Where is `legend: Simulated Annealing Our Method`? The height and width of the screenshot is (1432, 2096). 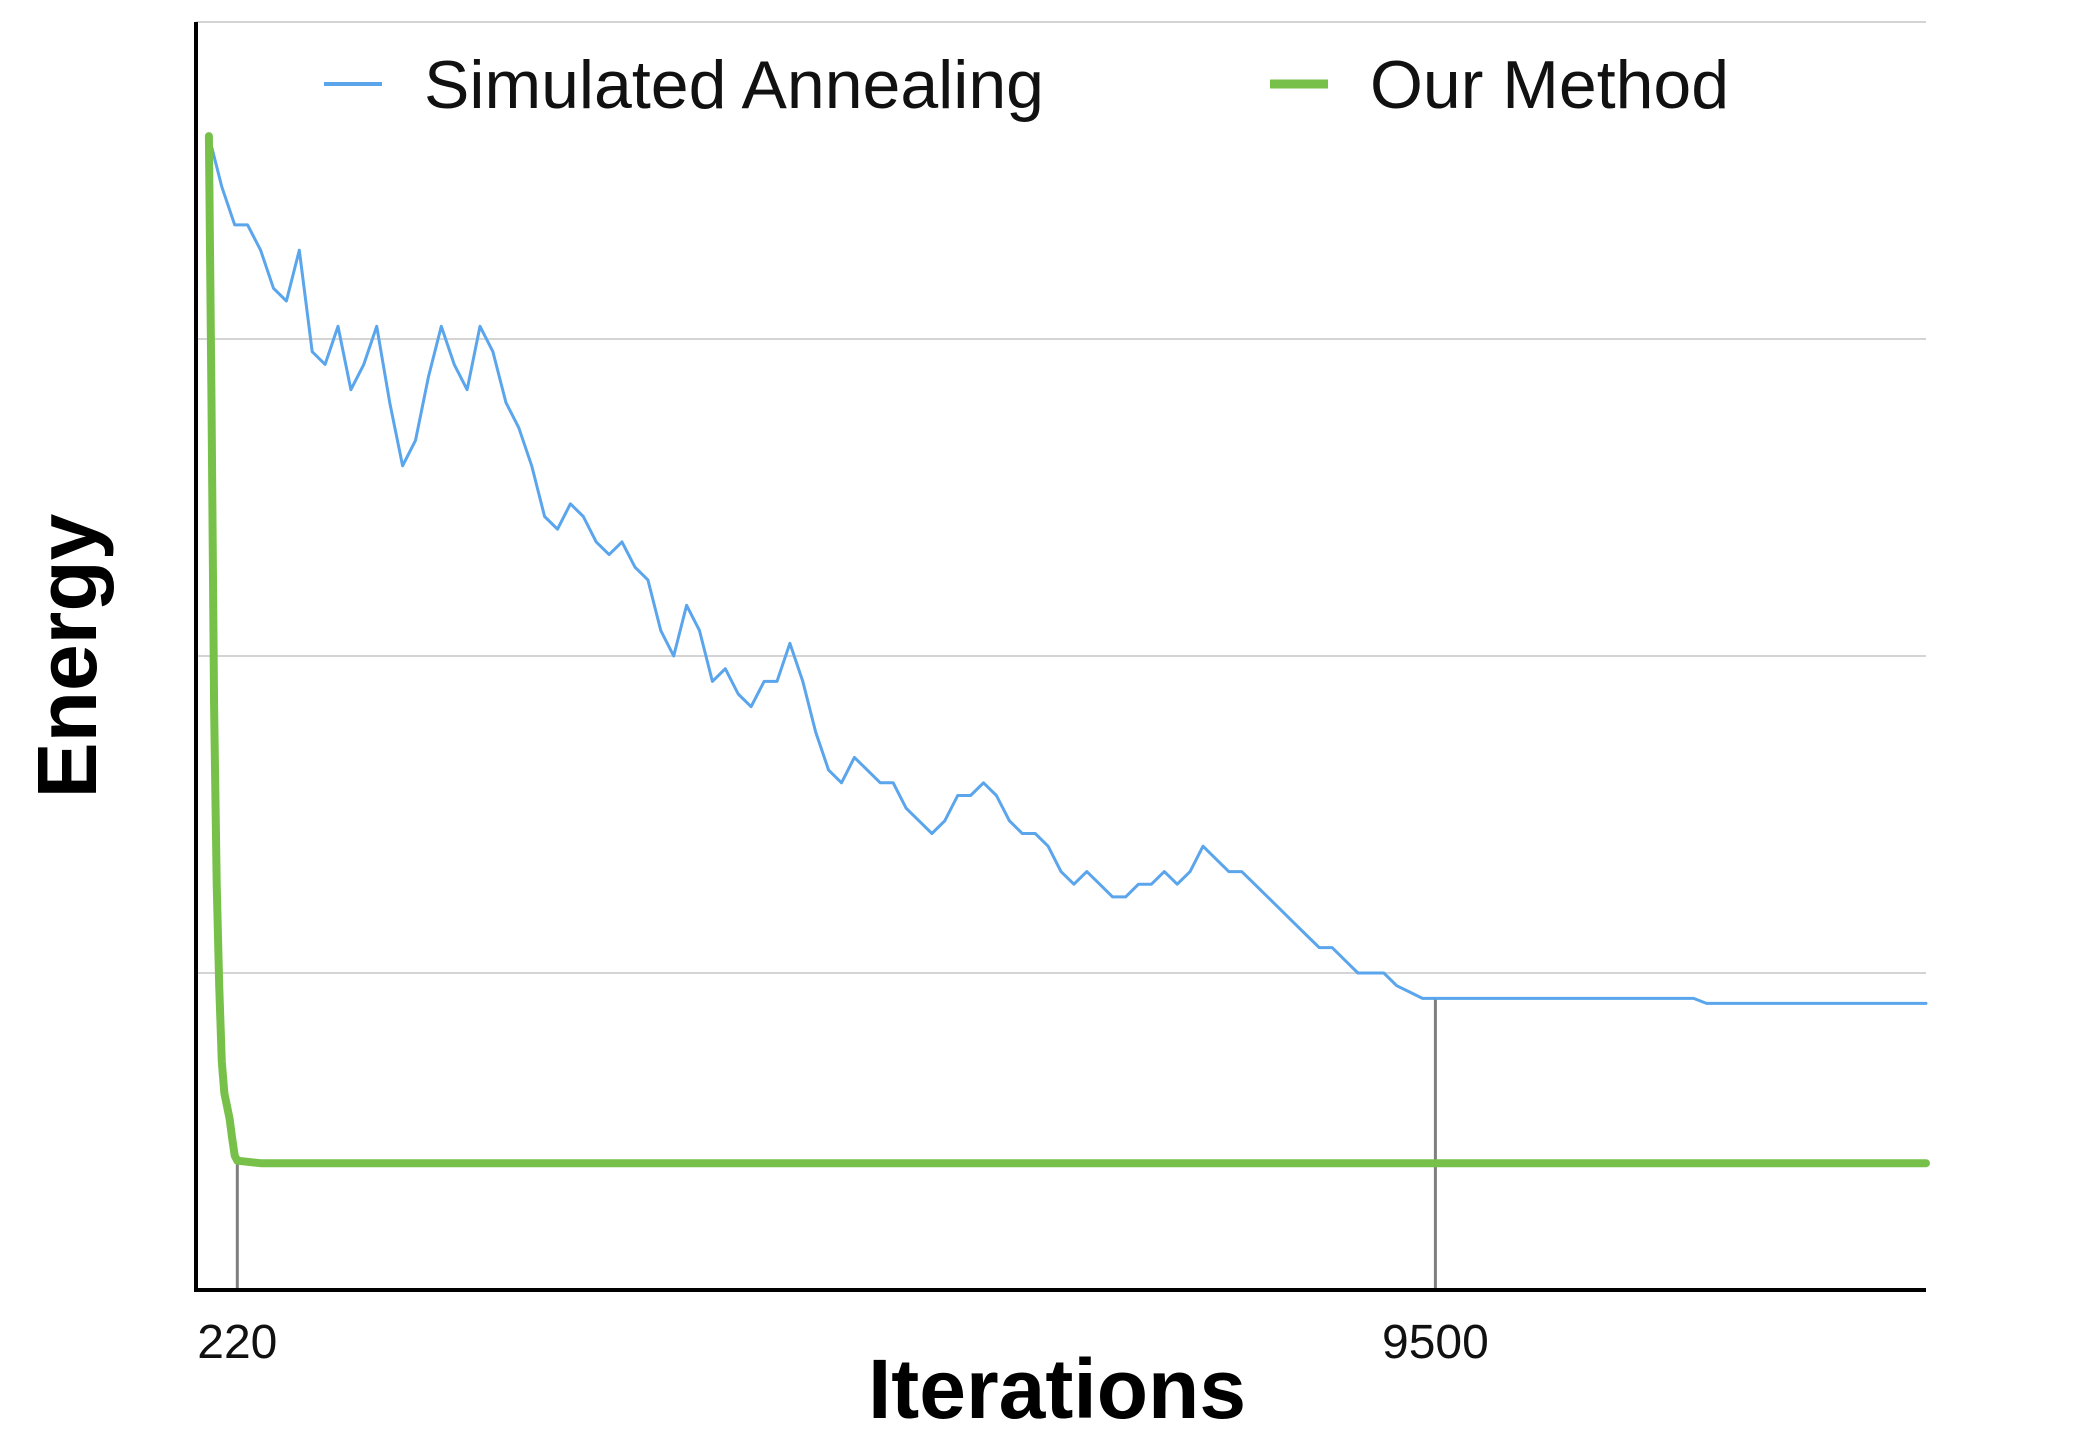
legend: Simulated Annealing Our Method is located at coordinates (1026, 85).